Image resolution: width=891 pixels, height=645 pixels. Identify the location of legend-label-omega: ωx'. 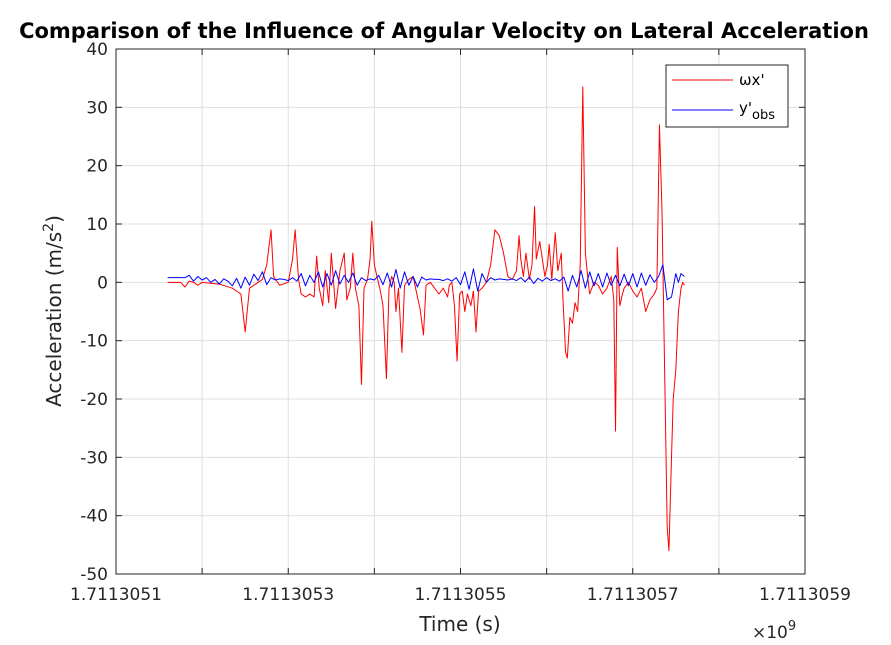
(752, 80).